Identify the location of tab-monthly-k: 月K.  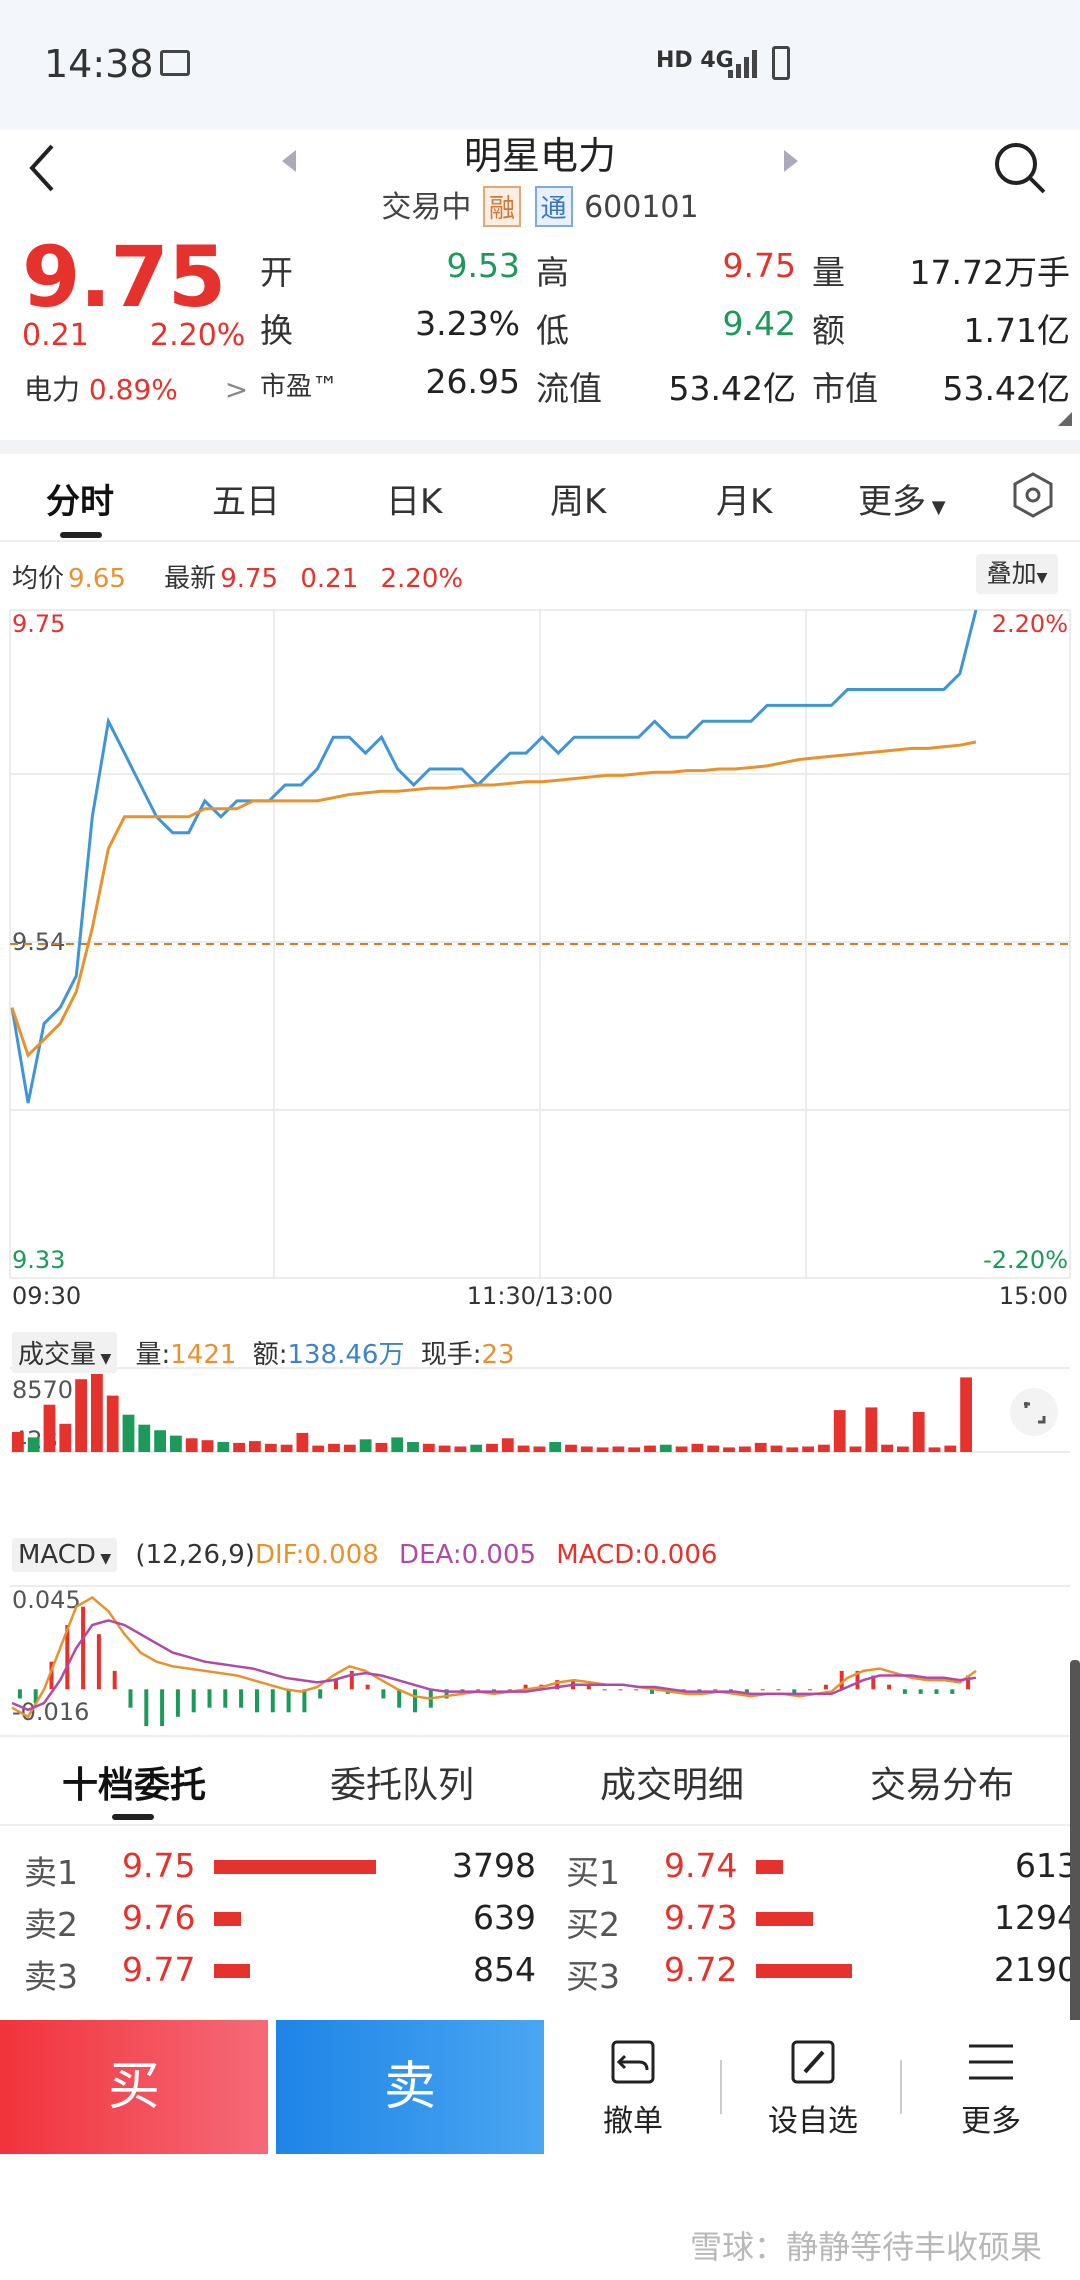
(744, 502).